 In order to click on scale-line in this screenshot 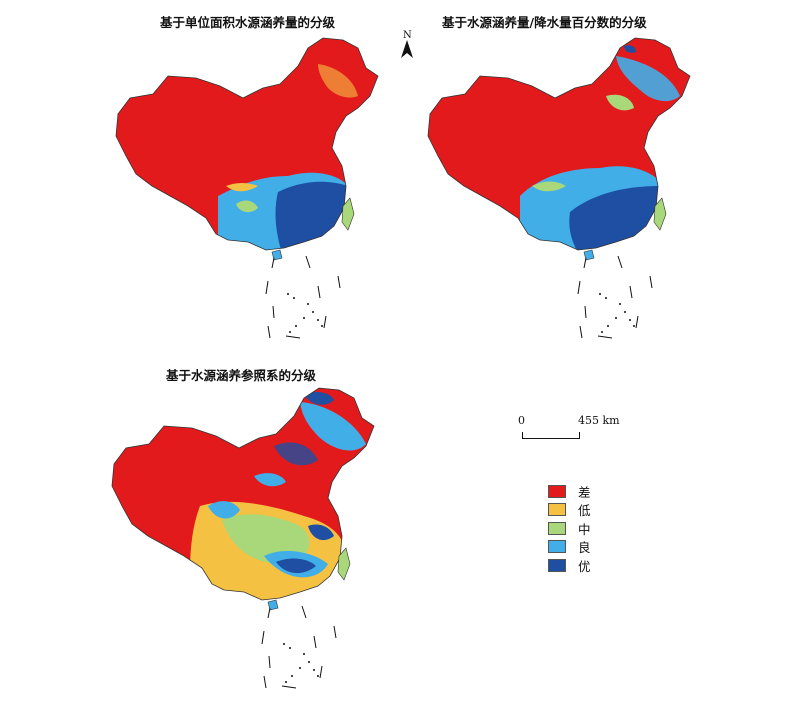, I will do `click(551, 435)`.